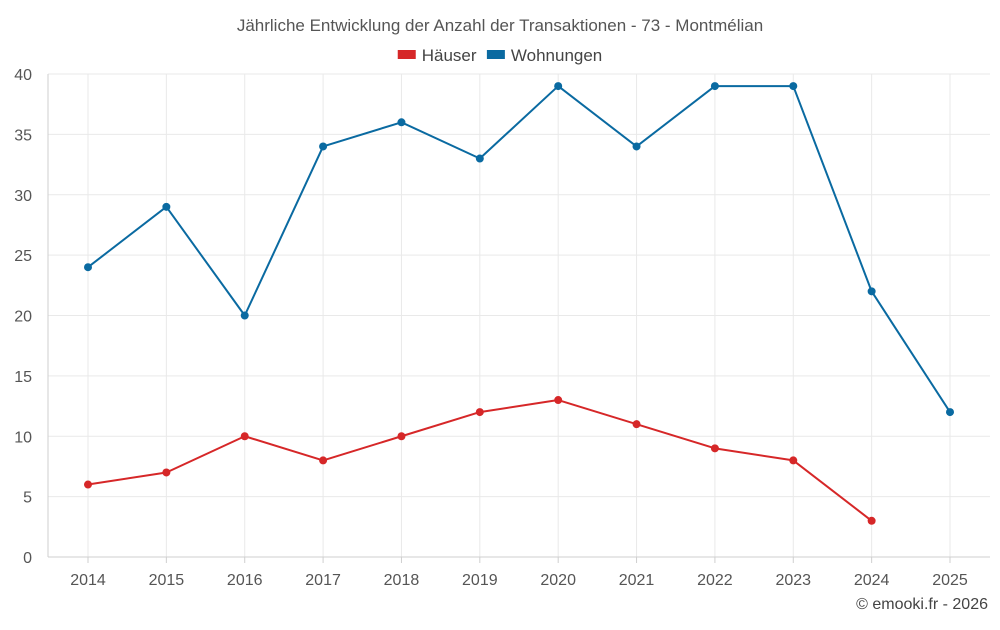  What do you see at coordinates (23, 135) in the screenshot?
I see `y-tick-label: 35` at bounding box center [23, 135].